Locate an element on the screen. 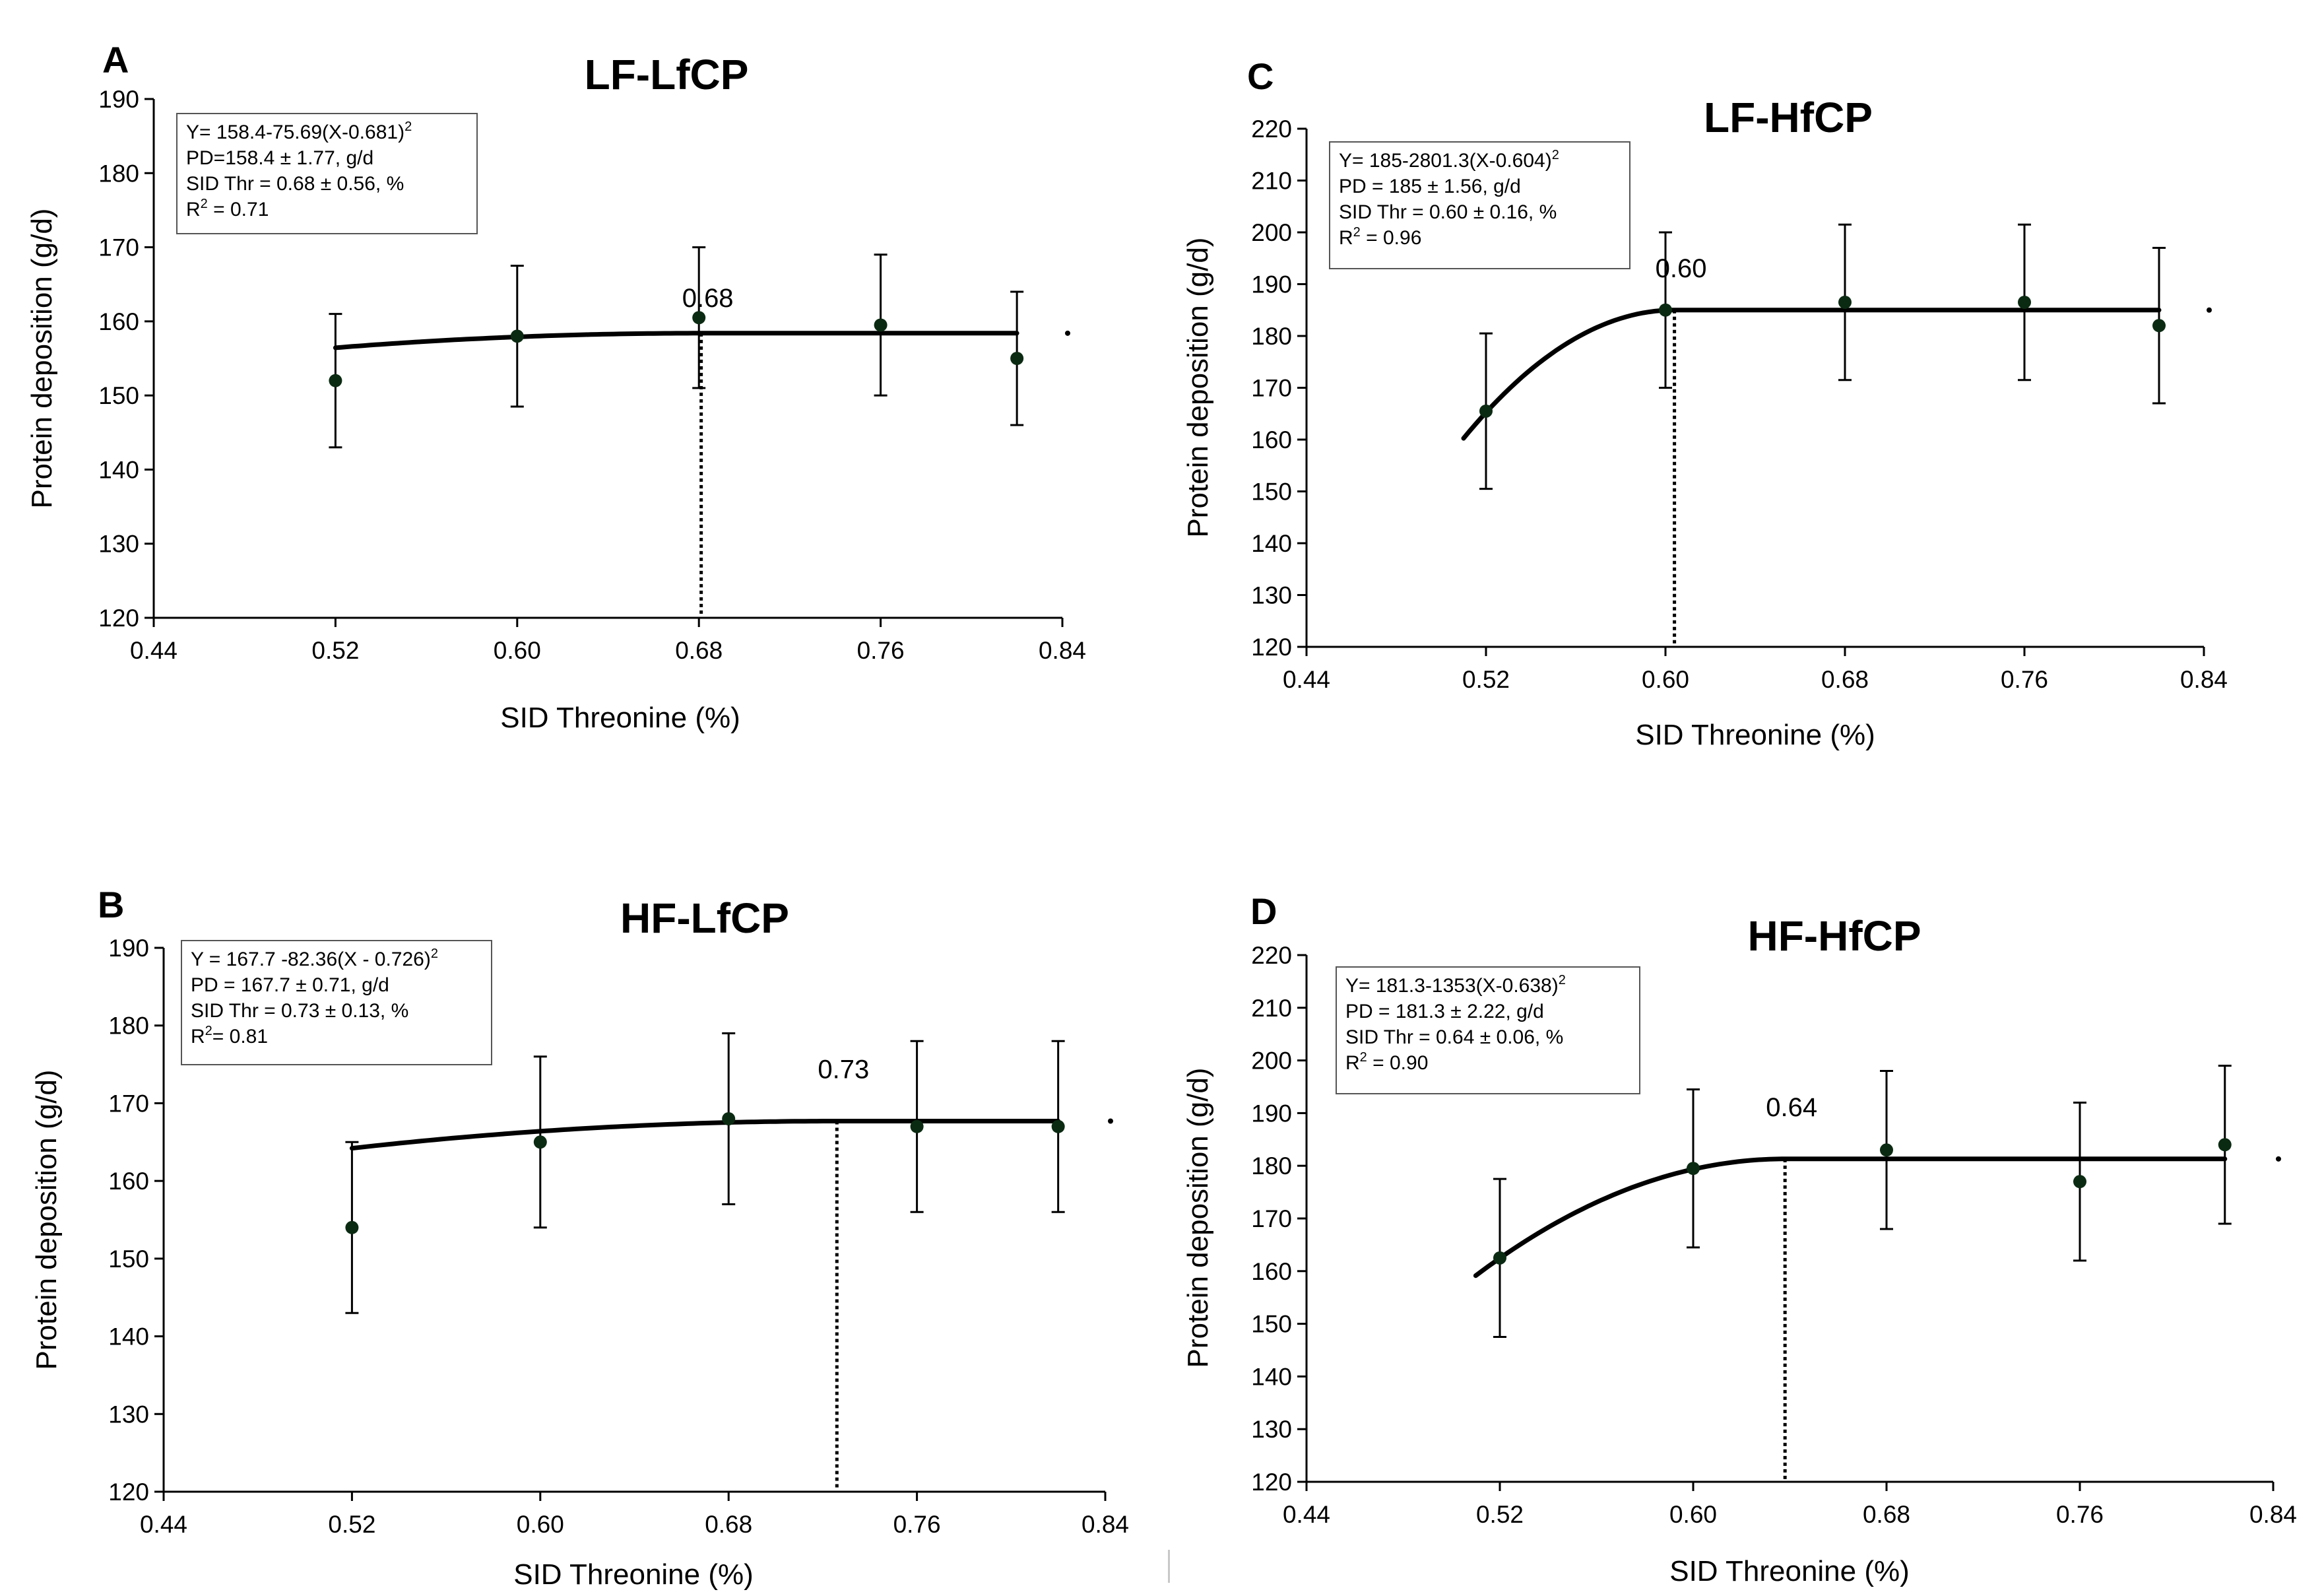 This screenshot has width=2324, height=1596. equation-formula: Y = 167.7 -82.36(X - 0.726)2 is located at coordinates (314, 959).